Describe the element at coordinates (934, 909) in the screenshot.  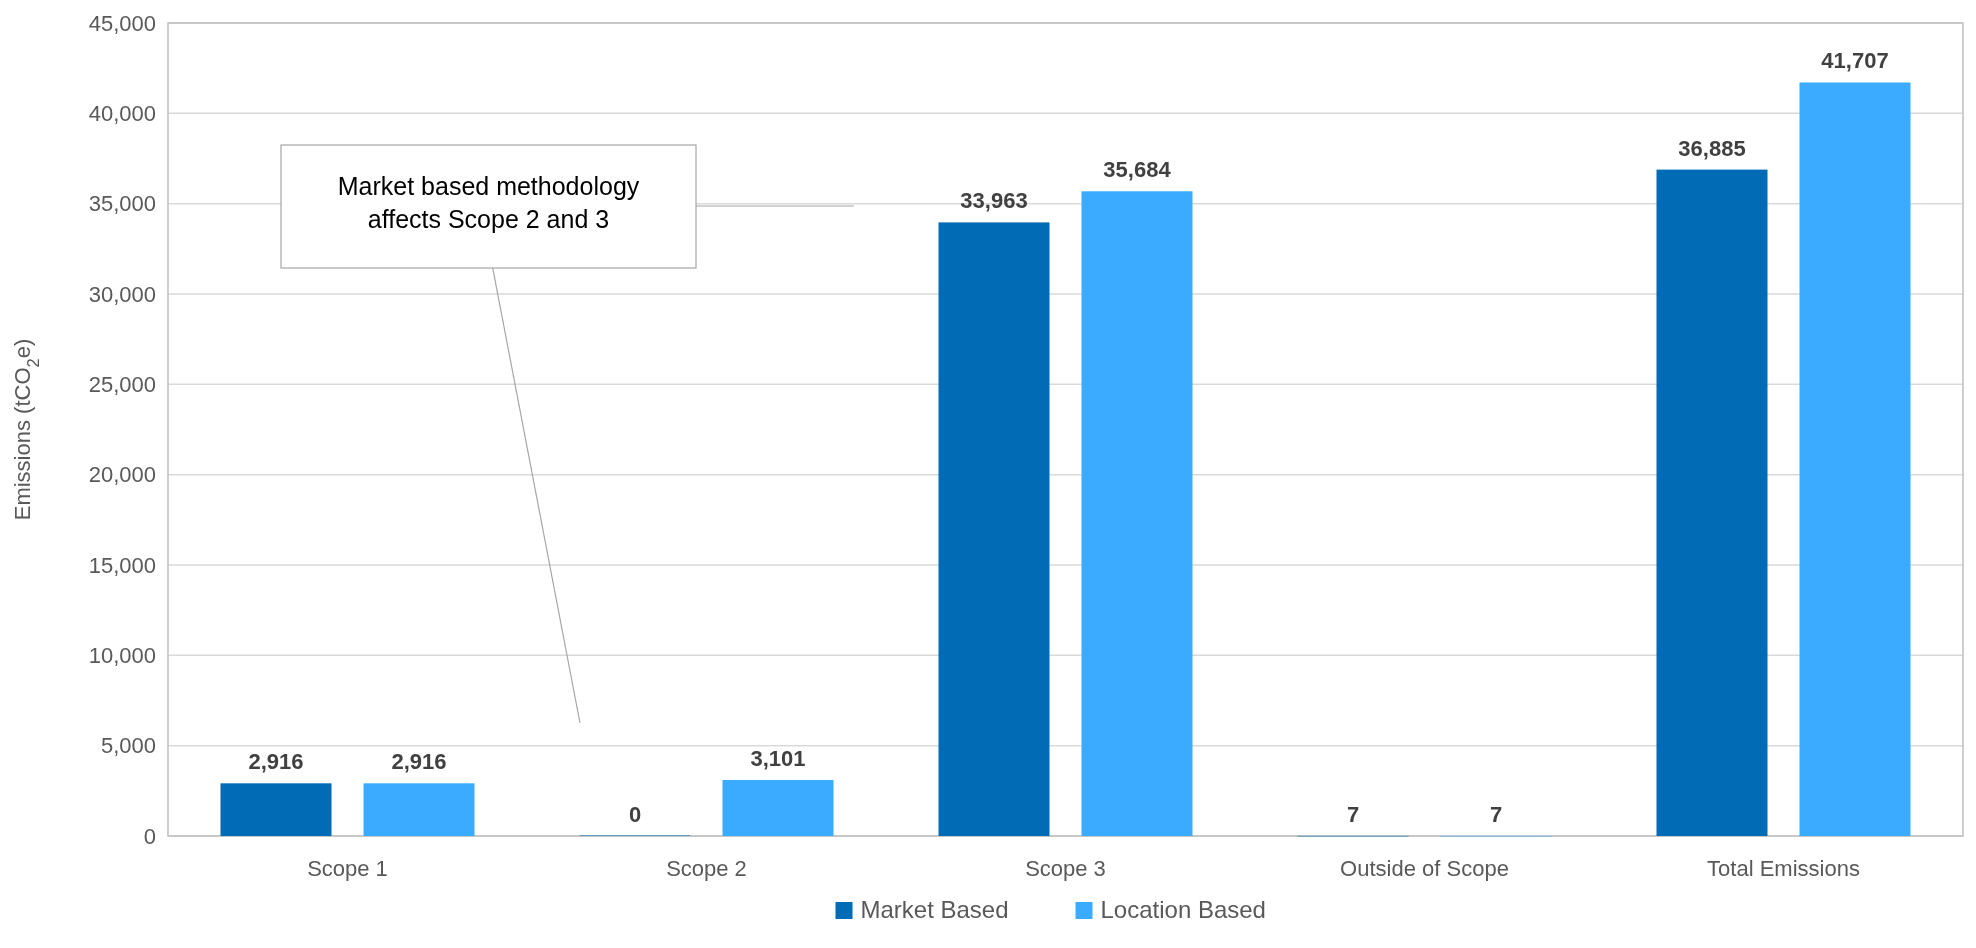
I see `legend-label: Market Based` at that location.